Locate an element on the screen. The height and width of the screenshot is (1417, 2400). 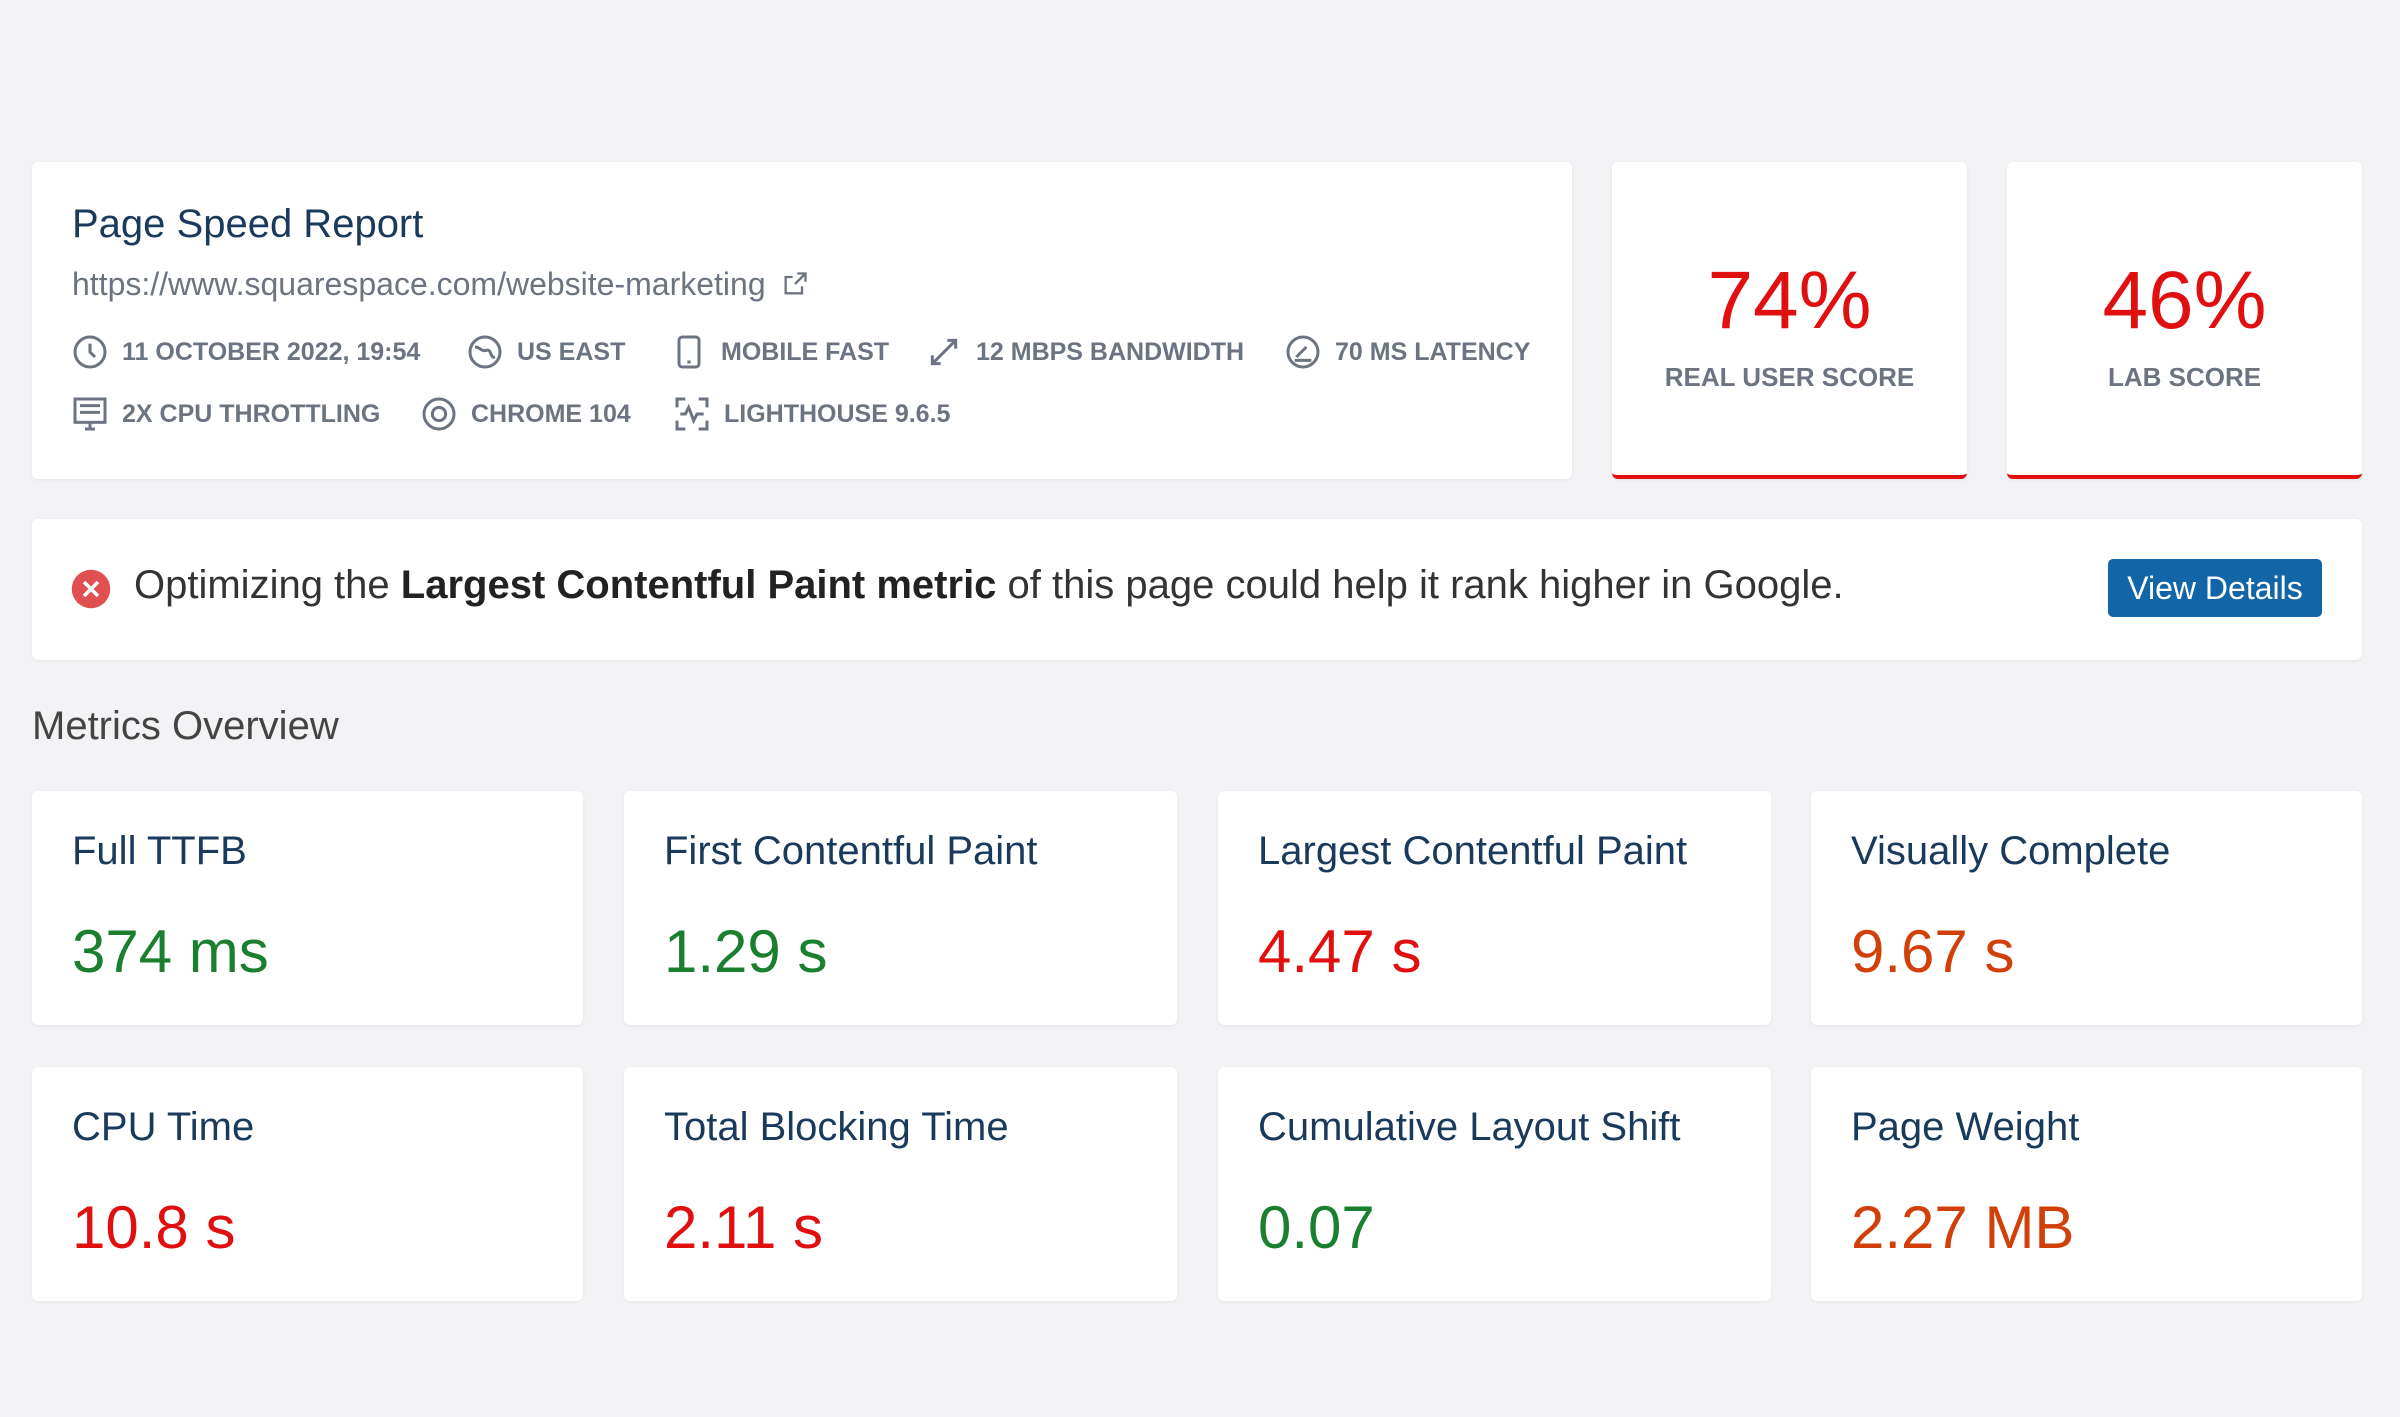
metric-card: CPU Time 10.8 s is located at coordinates (307, 1184).